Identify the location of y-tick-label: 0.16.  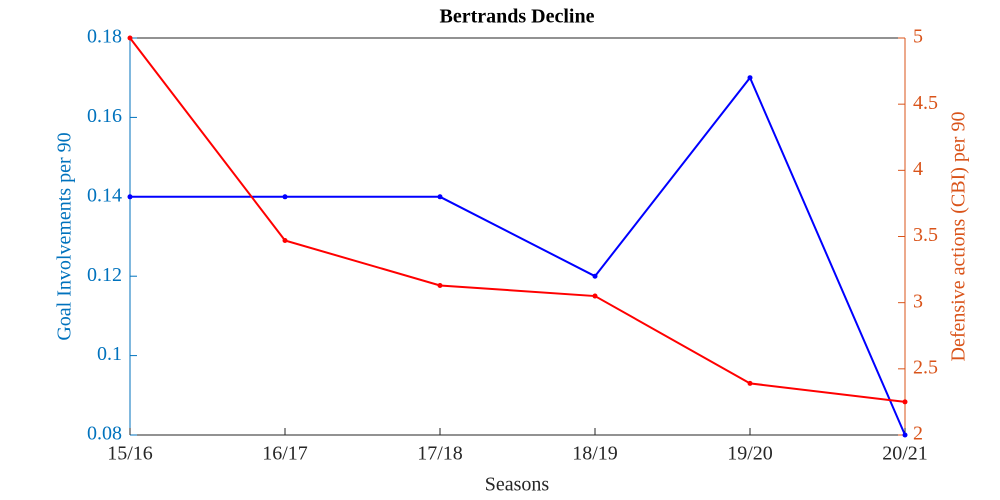
(104, 116).